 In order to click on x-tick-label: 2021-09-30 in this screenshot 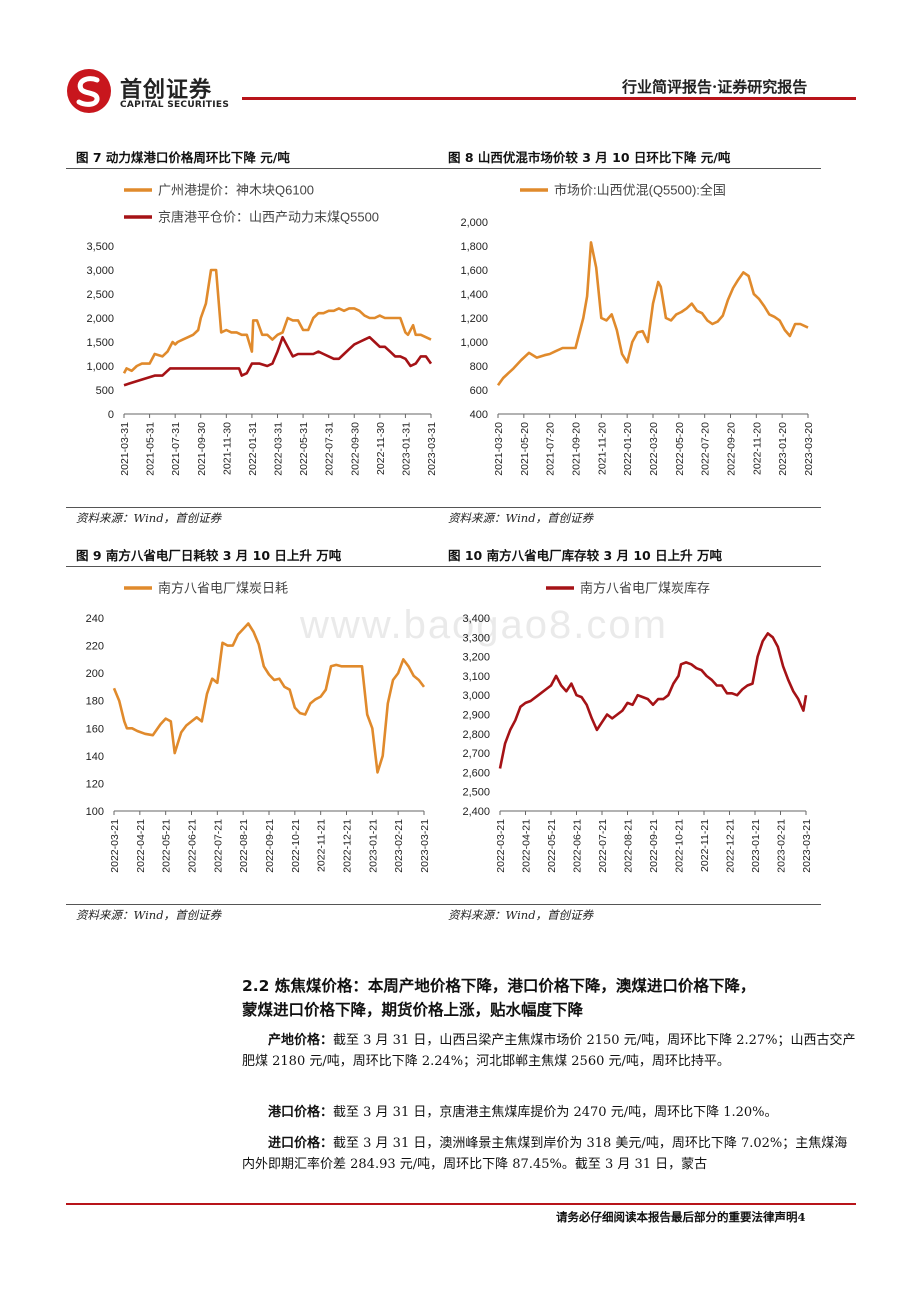, I will do `click(202, 449)`.